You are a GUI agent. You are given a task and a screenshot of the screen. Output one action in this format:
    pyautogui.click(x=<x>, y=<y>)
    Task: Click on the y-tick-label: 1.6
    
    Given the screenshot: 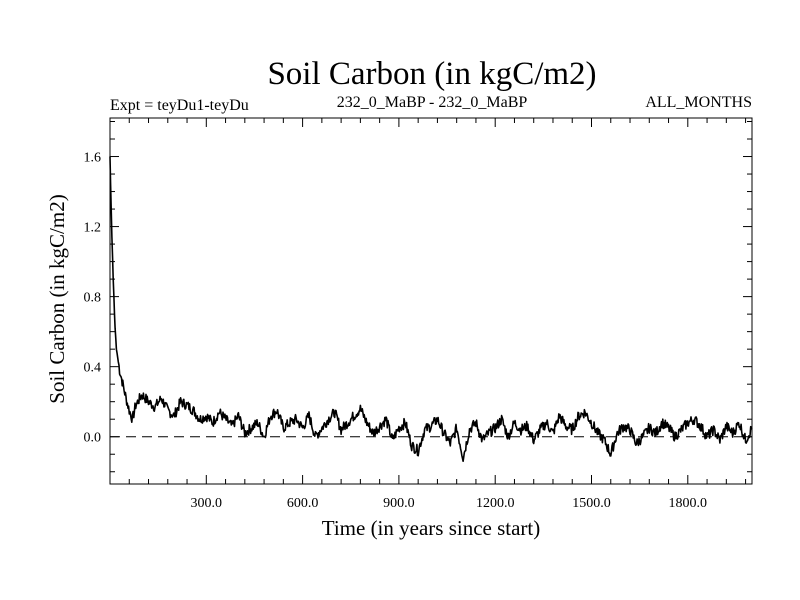 What is the action you would take?
    pyautogui.click(x=93, y=158)
    